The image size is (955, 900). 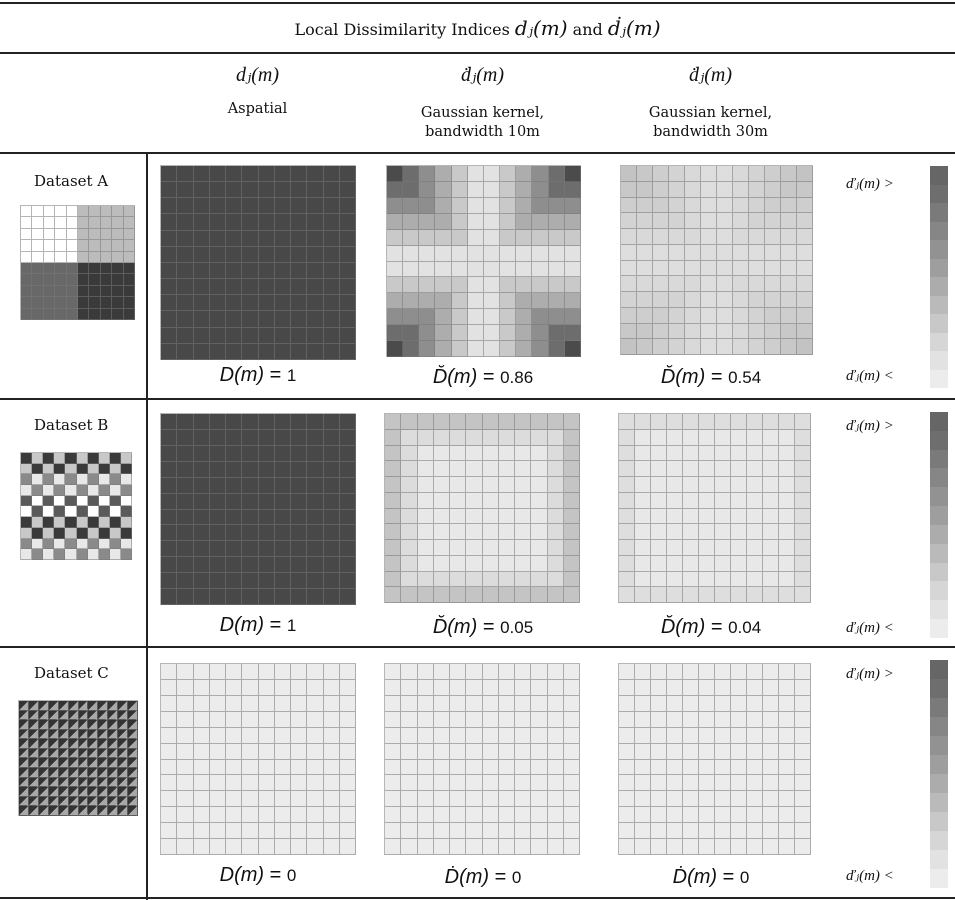 I want to click on formula-value: 0.05, so click(x=517, y=627).